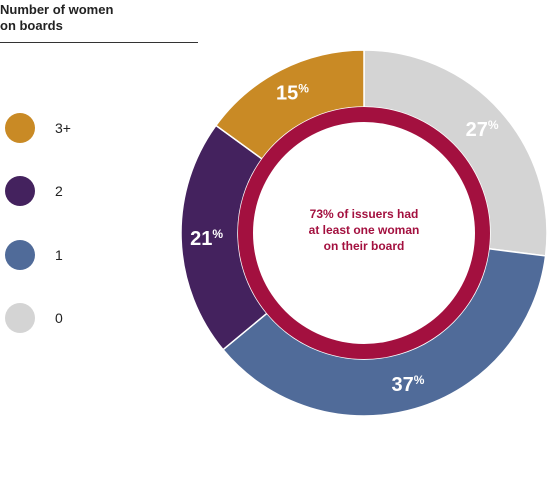 This screenshot has width=547, height=479. What do you see at coordinates (364, 230) in the screenshot?
I see `center-annotation-line2: at least one woman` at bounding box center [364, 230].